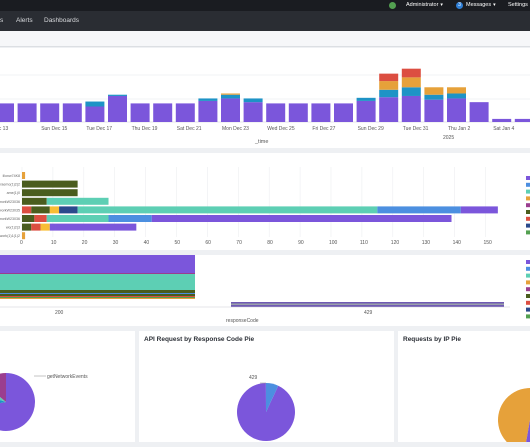 Image resolution: width=530 pixels, height=447 pixels. What do you see at coordinates (424, 5) in the screenshot?
I see `user-menu: Administrator ▾` at bounding box center [424, 5].